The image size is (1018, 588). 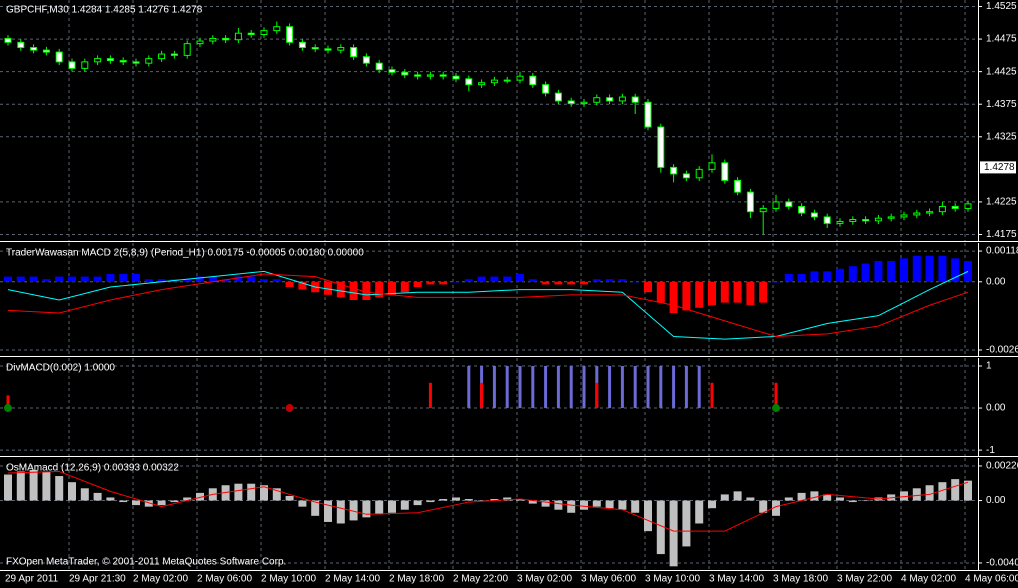 I want to click on indicator-line, so click(x=488, y=501).